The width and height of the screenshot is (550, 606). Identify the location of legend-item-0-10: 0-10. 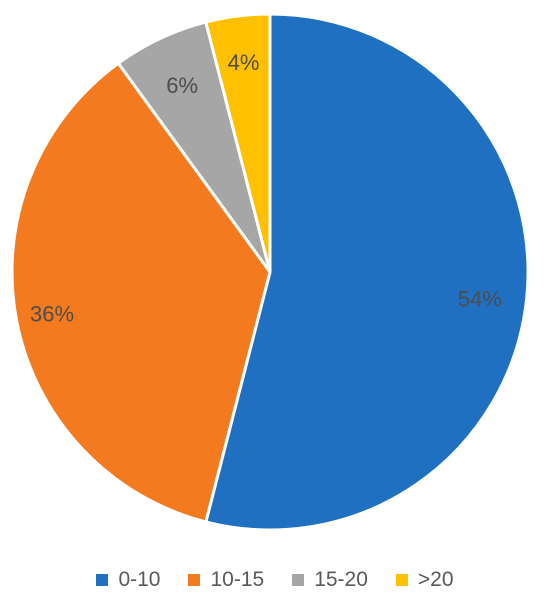
(128, 580).